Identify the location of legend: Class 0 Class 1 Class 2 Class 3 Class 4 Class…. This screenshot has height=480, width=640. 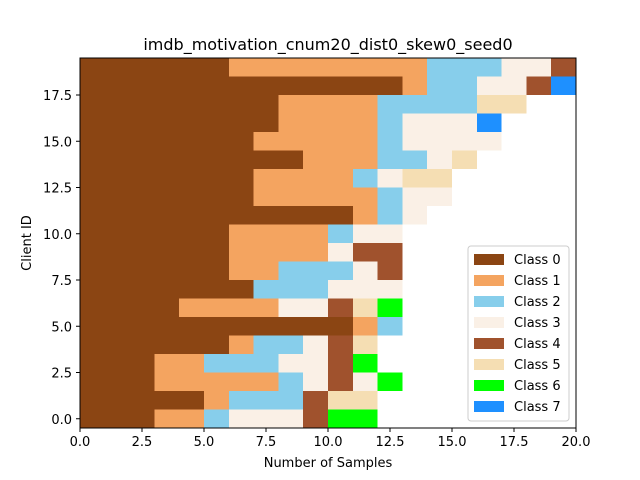
(518, 333).